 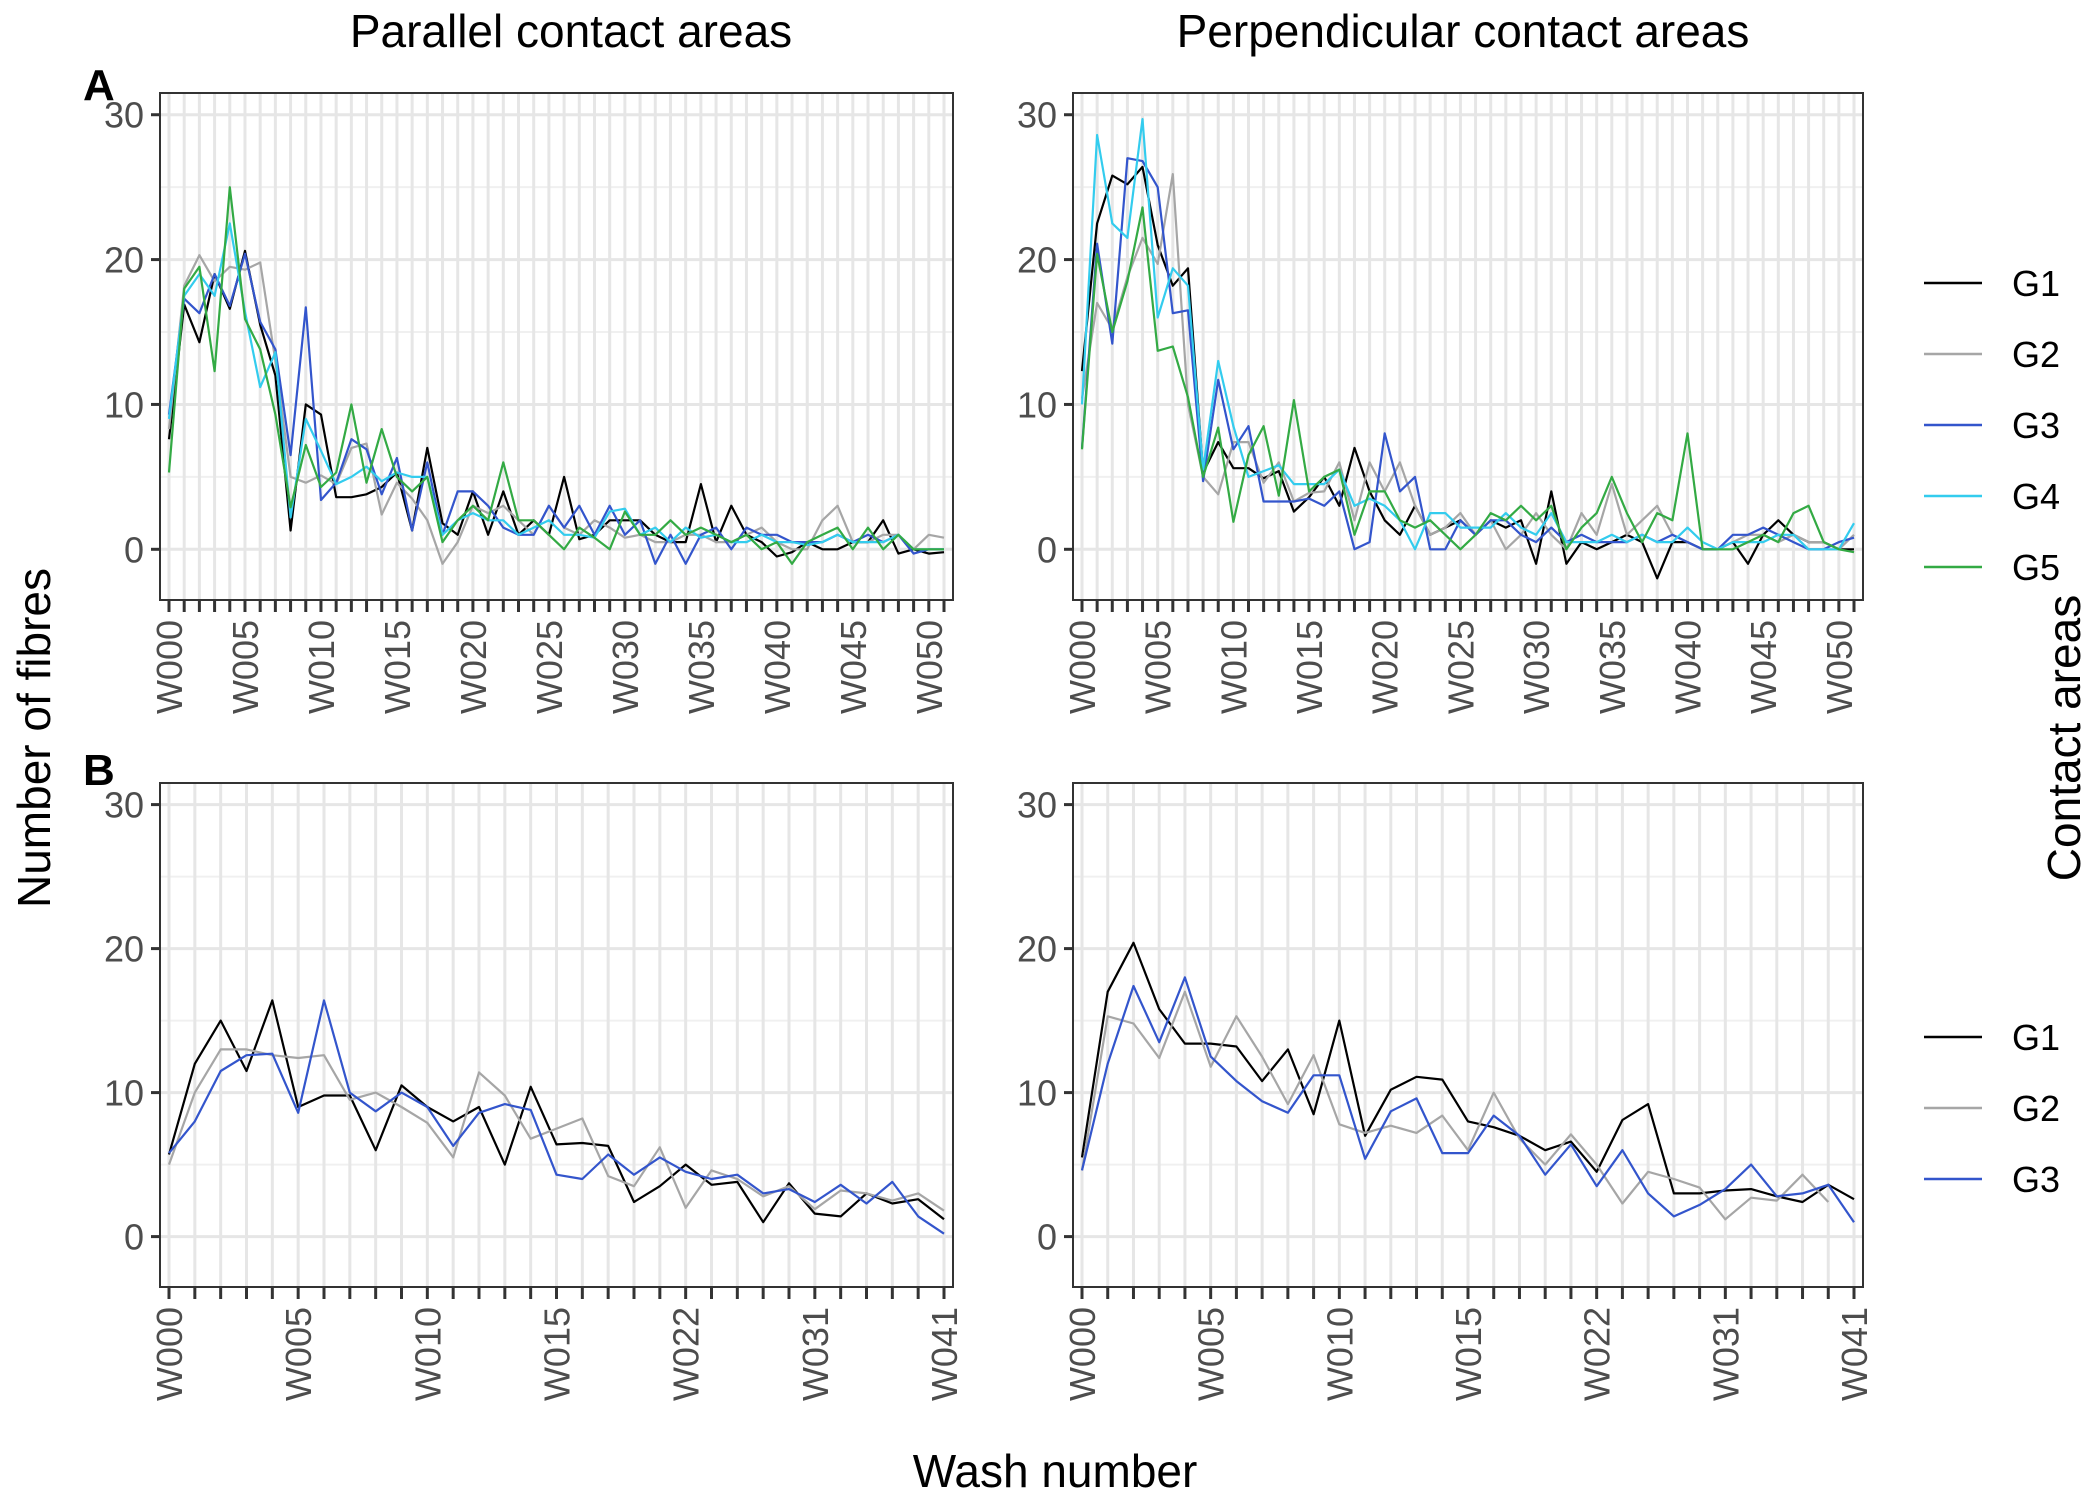 What do you see at coordinates (2036, 567) in the screenshot?
I see `legend-label-g5: G5` at bounding box center [2036, 567].